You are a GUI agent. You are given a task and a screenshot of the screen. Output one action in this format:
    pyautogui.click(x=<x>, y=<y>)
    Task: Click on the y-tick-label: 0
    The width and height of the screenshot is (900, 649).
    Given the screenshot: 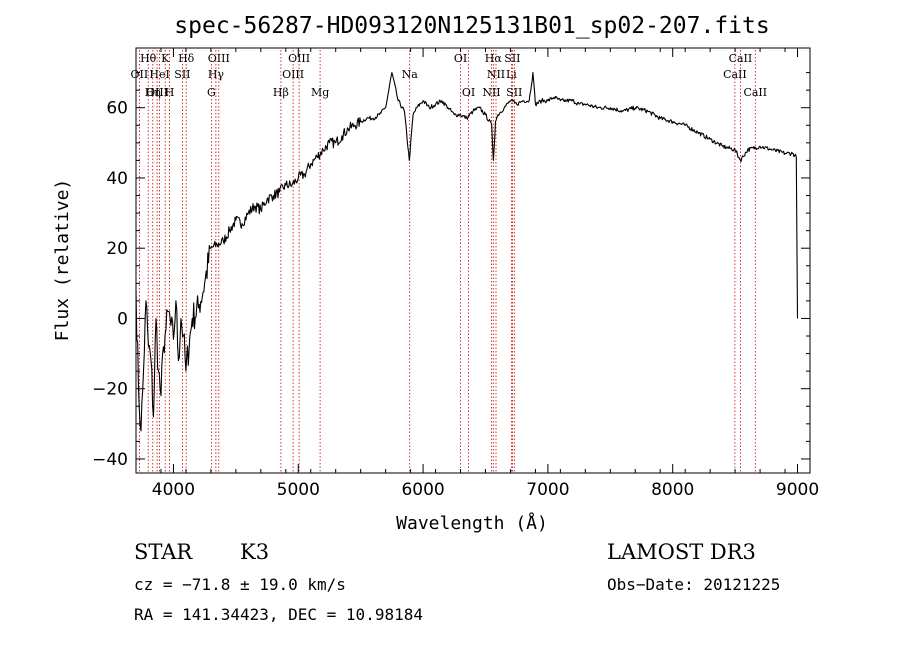 What is the action you would take?
    pyautogui.click(x=122, y=319)
    